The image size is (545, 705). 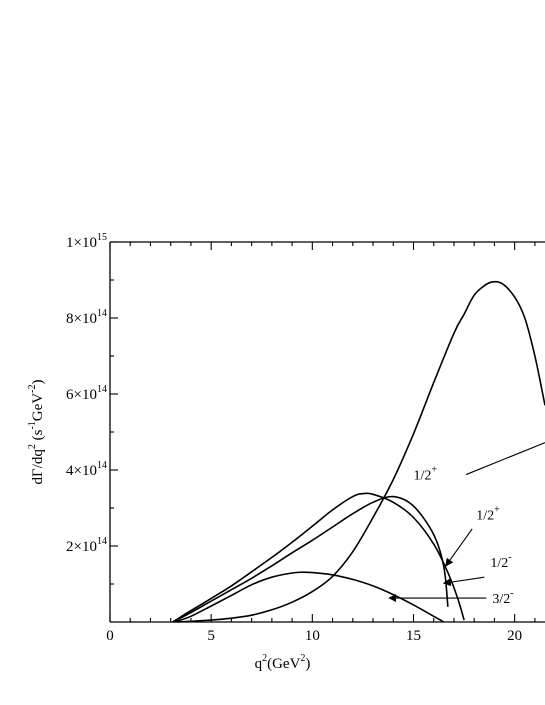 I want to click on curve-b, so click(x=318, y=557).